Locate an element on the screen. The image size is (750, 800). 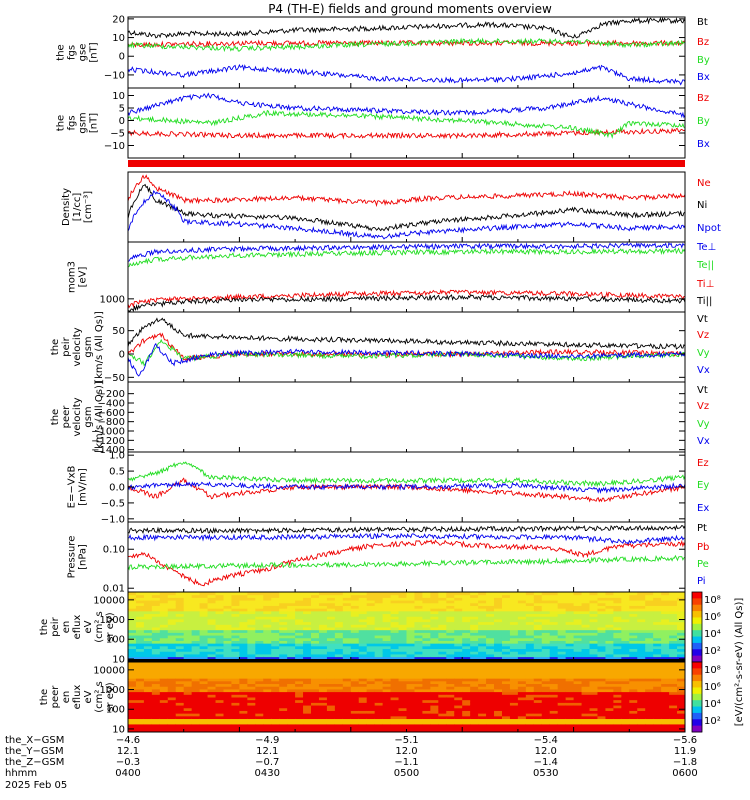
legend-entry: Bz is located at coordinates (703, 98).